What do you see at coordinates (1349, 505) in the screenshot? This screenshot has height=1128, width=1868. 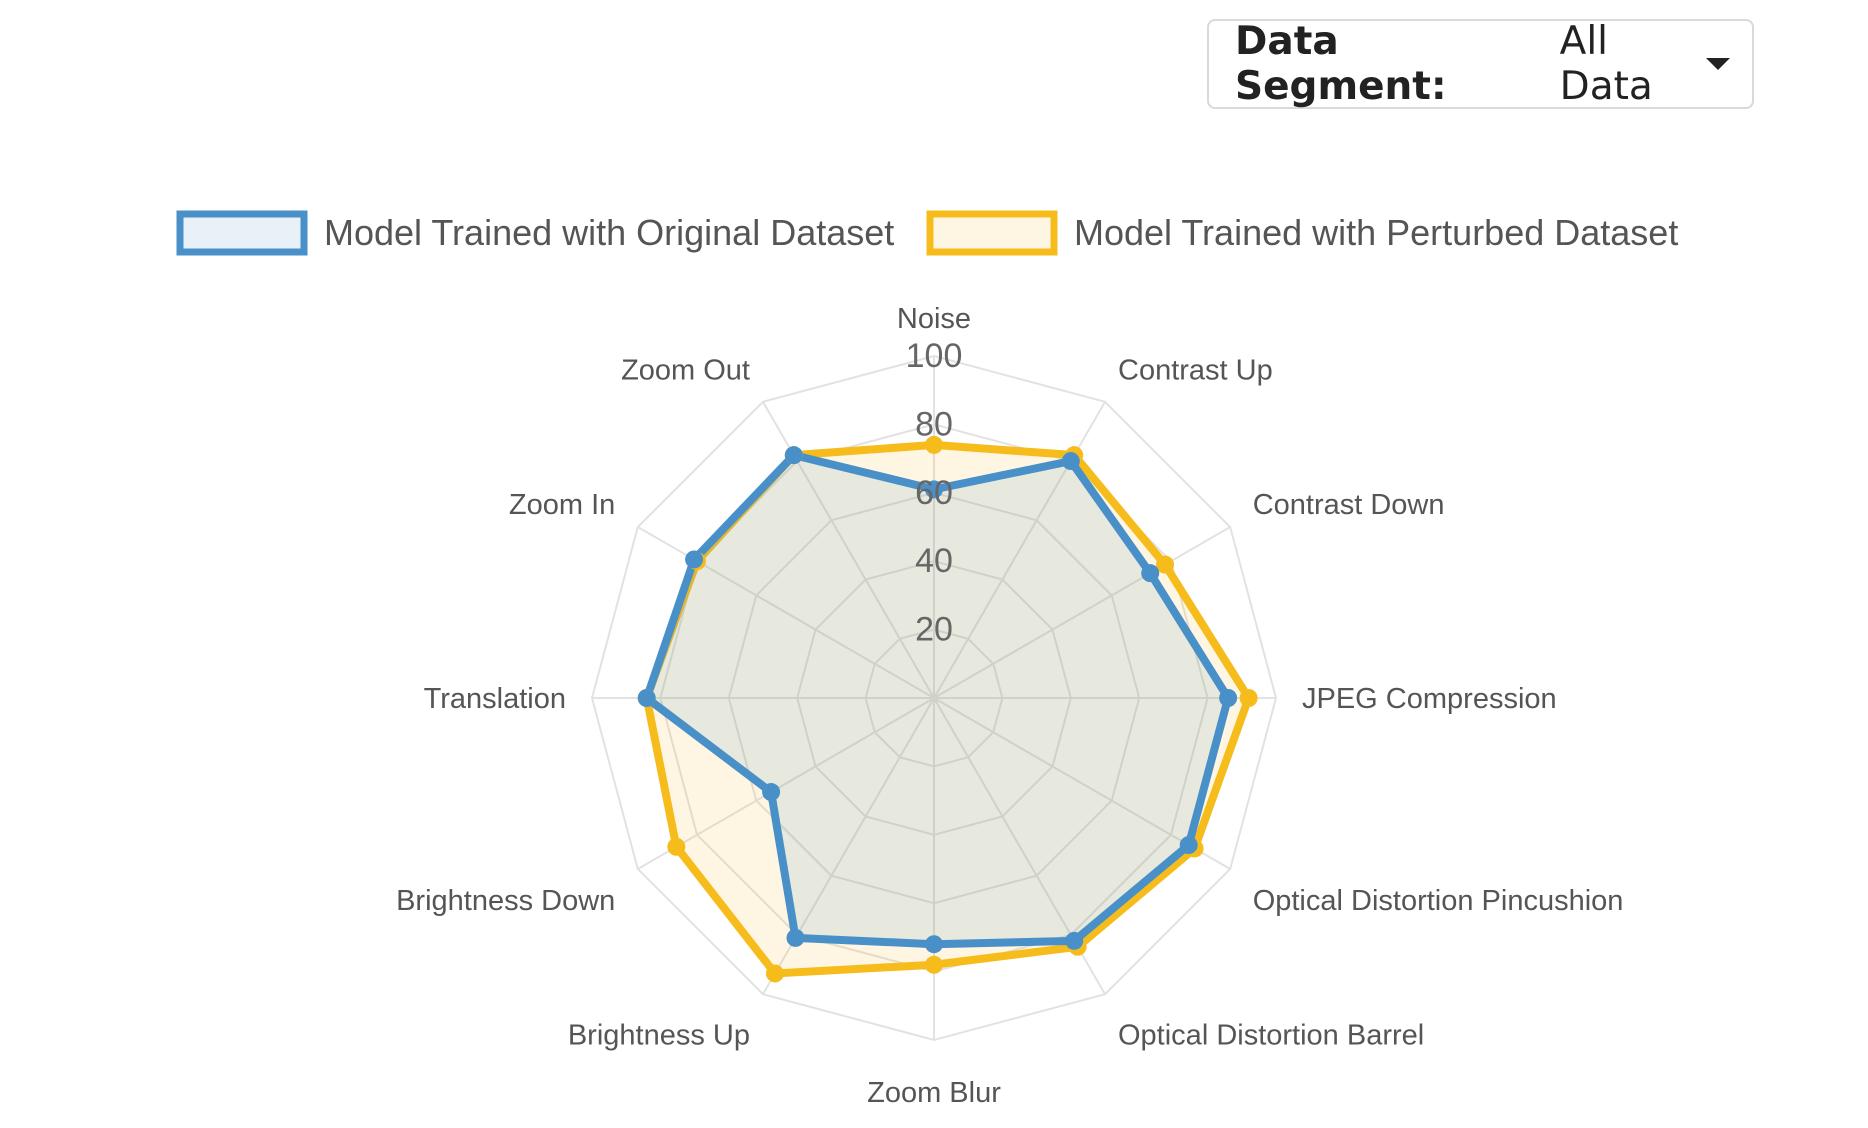 I see `category-label: Contrast Down` at bounding box center [1349, 505].